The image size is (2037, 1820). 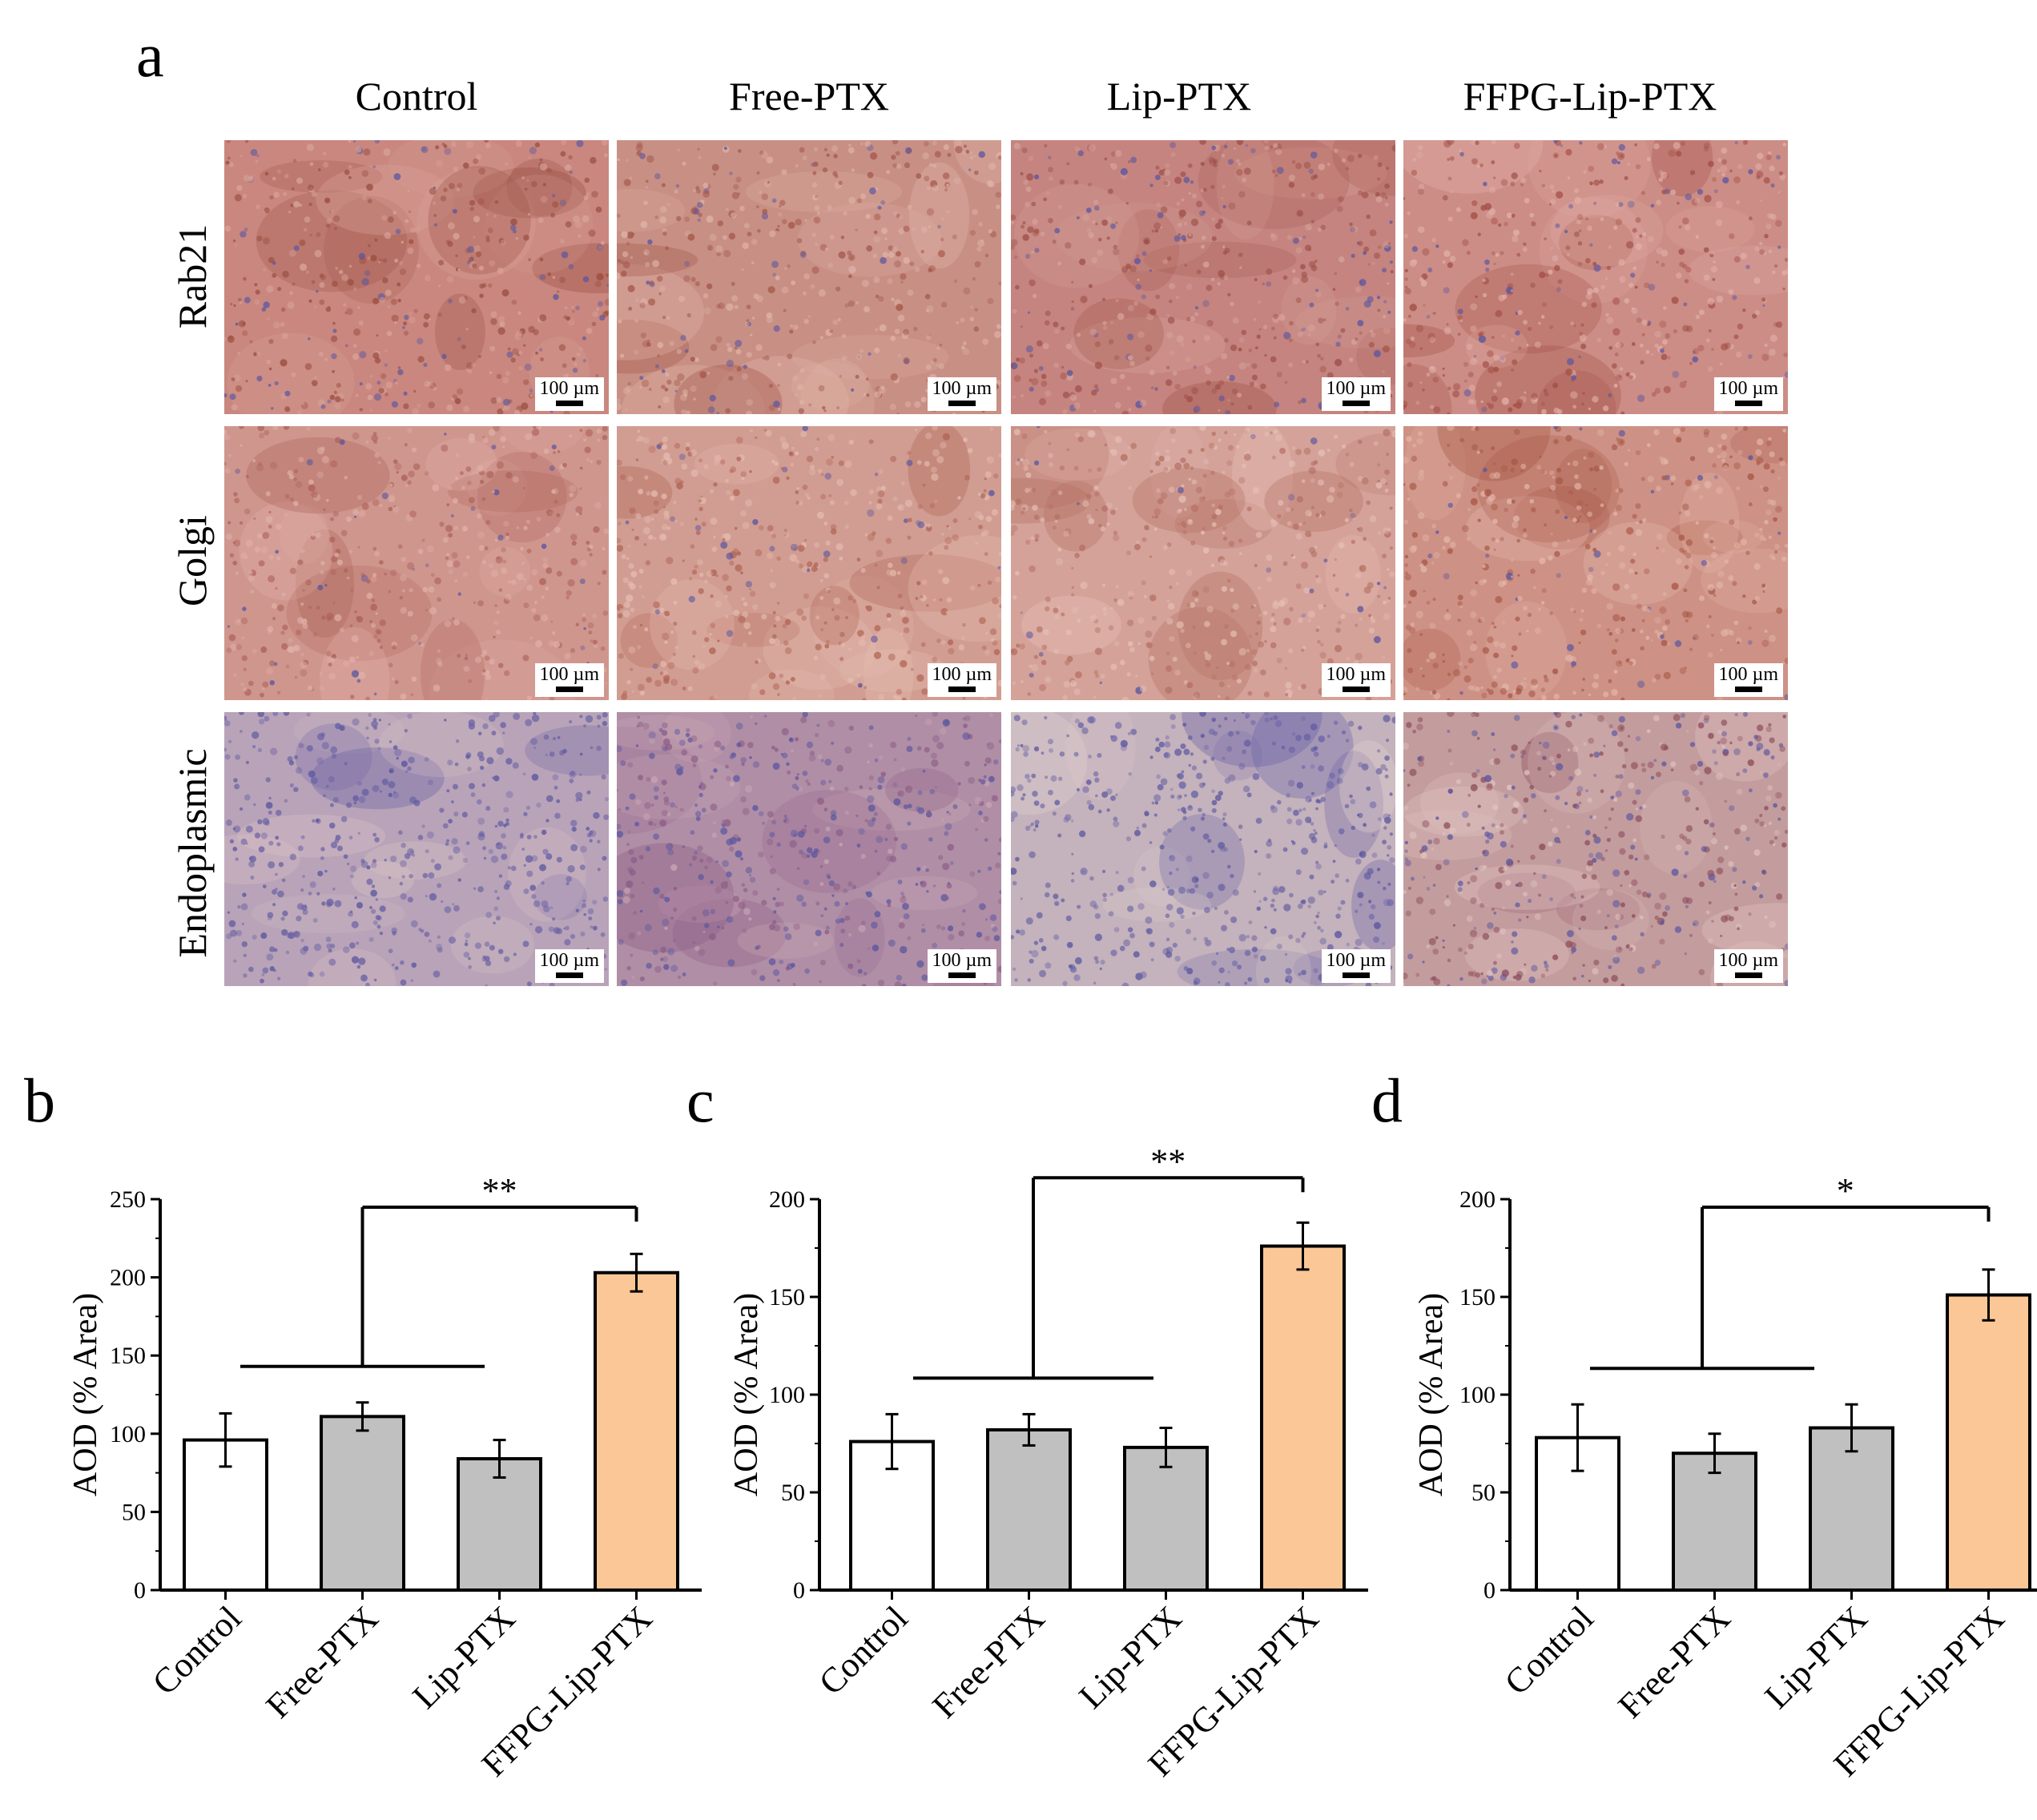 What do you see at coordinates (1387, 1100) in the screenshot?
I see `panel-d-letter: d` at bounding box center [1387, 1100].